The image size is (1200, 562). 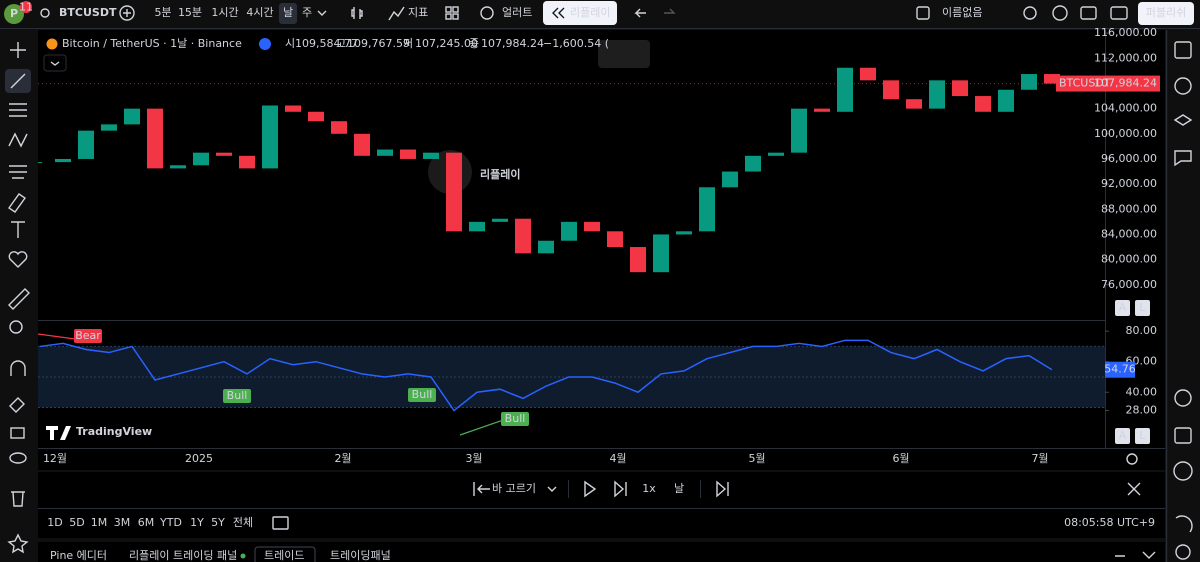 What do you see at coordinates (624, 54) in the screenshot?
I see `floating-widget` at bounding box center [624, 54].